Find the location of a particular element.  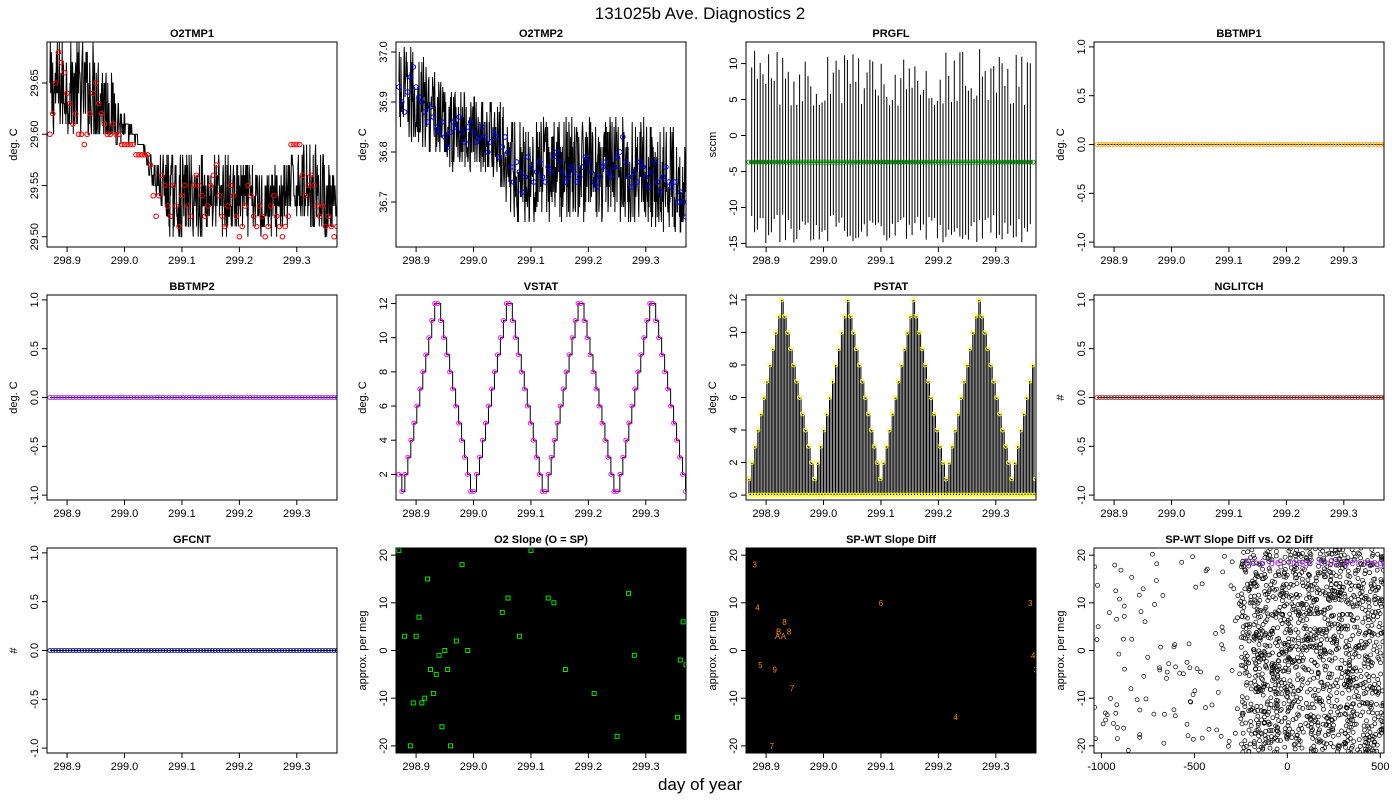

y-tick-label: 2 is located at coordinates (384, 474).